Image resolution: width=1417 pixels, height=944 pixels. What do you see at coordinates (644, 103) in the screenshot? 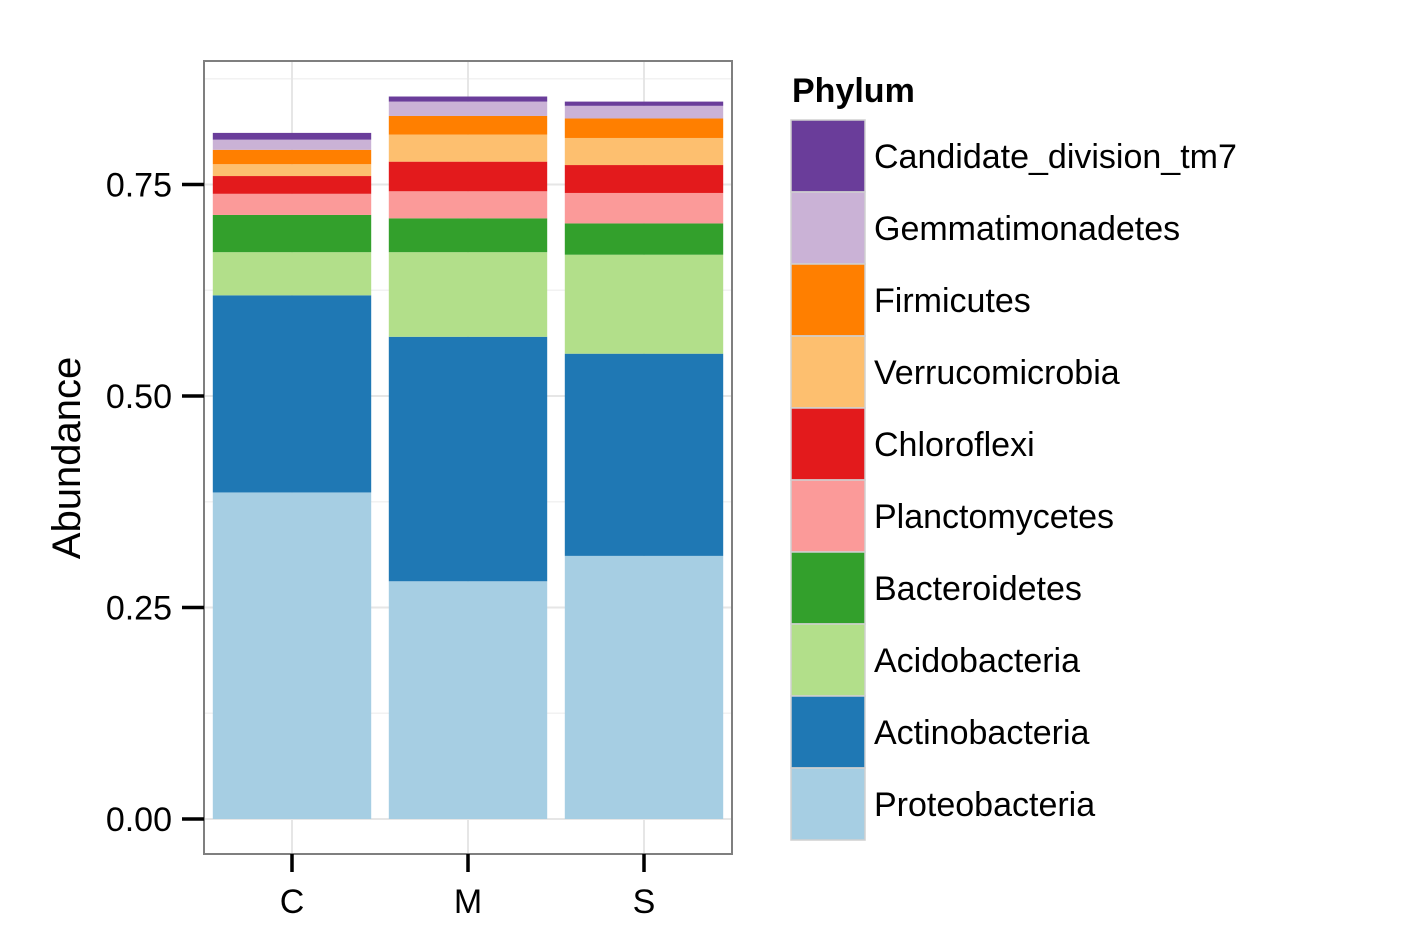
I see `bar-segment-S-candidate-division-tm7` at bounding box center [644, 103].